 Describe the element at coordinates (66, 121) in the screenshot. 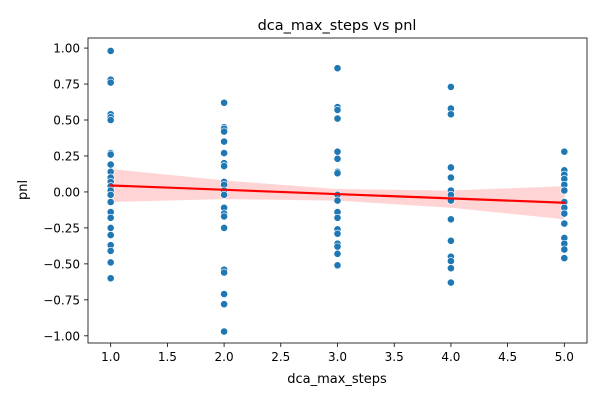

I see `y-tick-label: 0.50` at that location.